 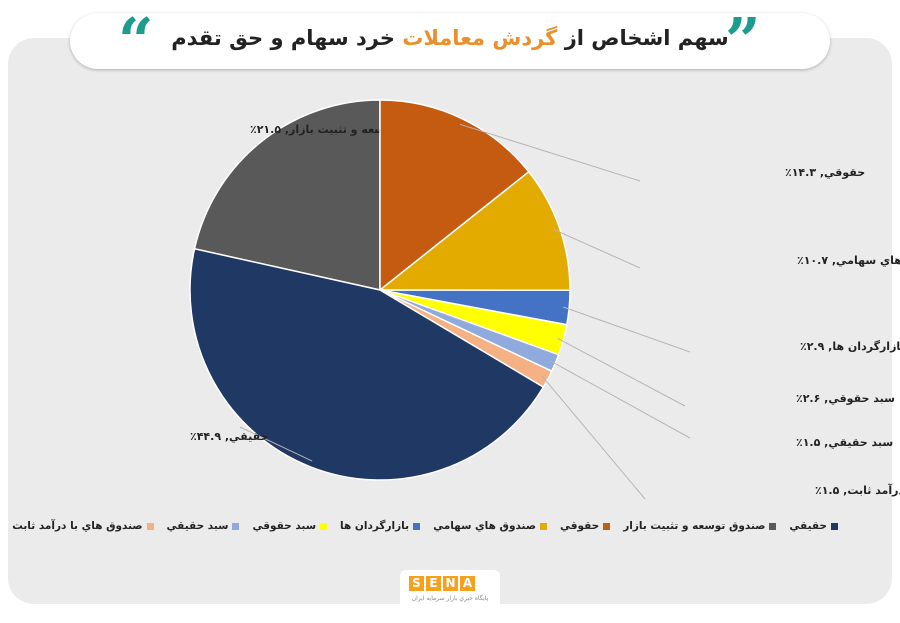 I want to click on legend-item-0: حقيقي, so click(x=813, y=526).